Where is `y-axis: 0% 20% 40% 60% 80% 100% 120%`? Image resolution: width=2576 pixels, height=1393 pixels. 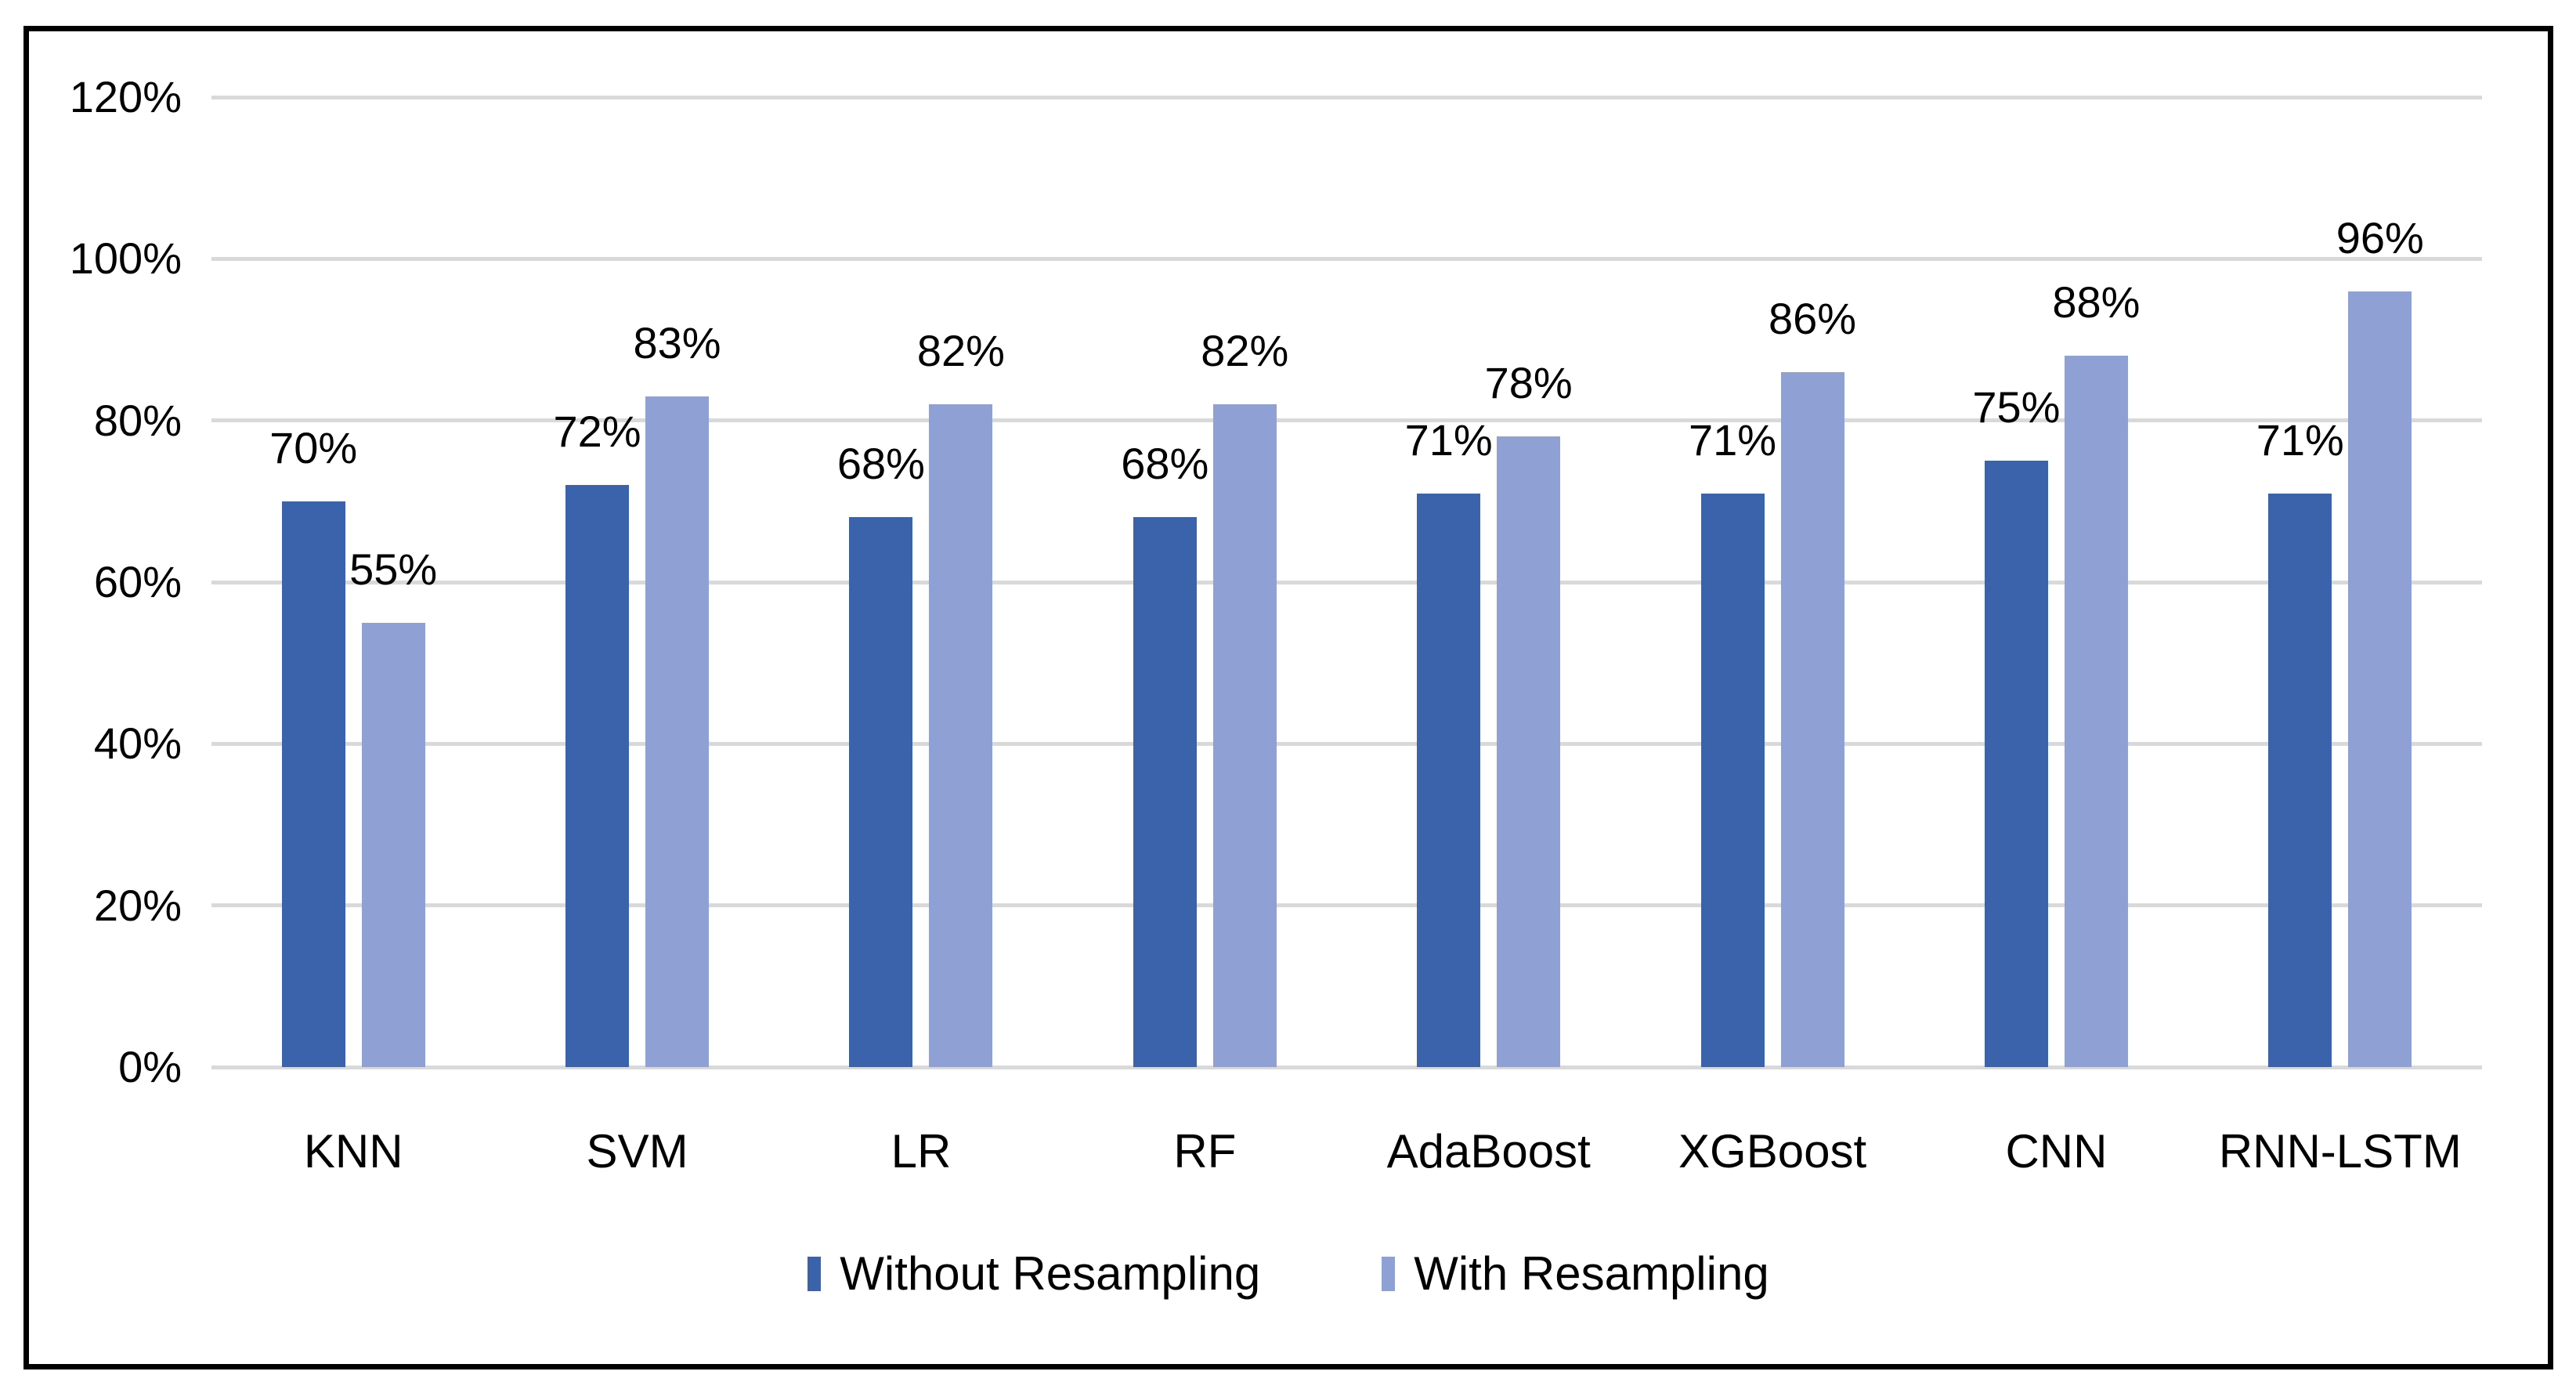 y-axis: 0% 20% 40% 60% 80% 100% 120% is located at coordinates (105, 581).